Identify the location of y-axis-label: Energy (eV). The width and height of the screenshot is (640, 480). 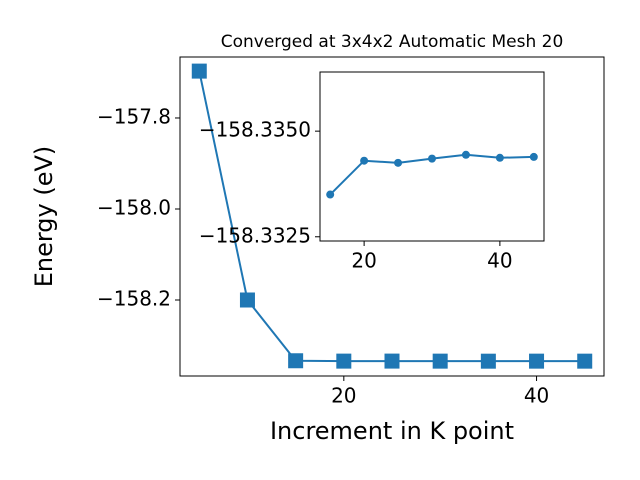
(44, 217).